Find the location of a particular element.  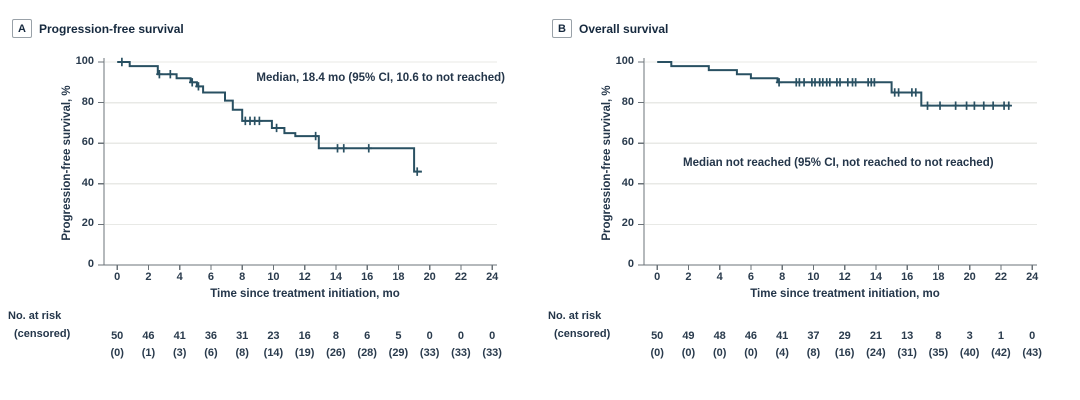

risk-at-risk-value: 46 is located at coordinates (751, 336).